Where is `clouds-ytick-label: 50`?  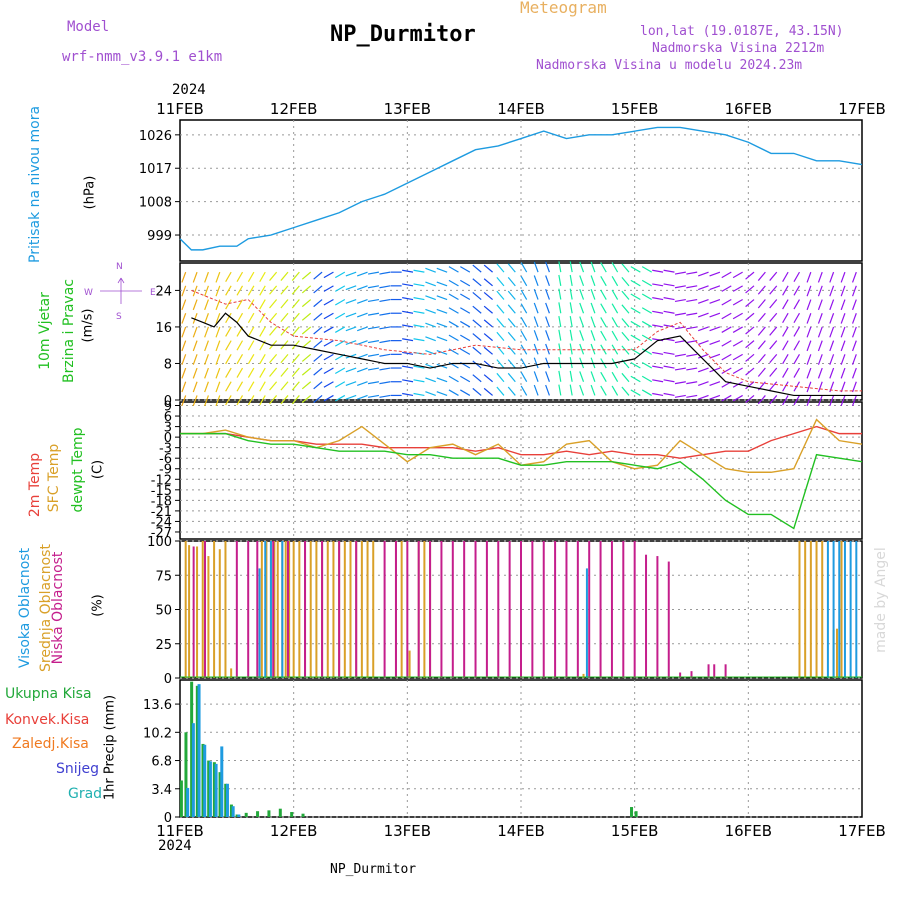
clouds-ytick-label: 50 is located at coordinates (163, 611).